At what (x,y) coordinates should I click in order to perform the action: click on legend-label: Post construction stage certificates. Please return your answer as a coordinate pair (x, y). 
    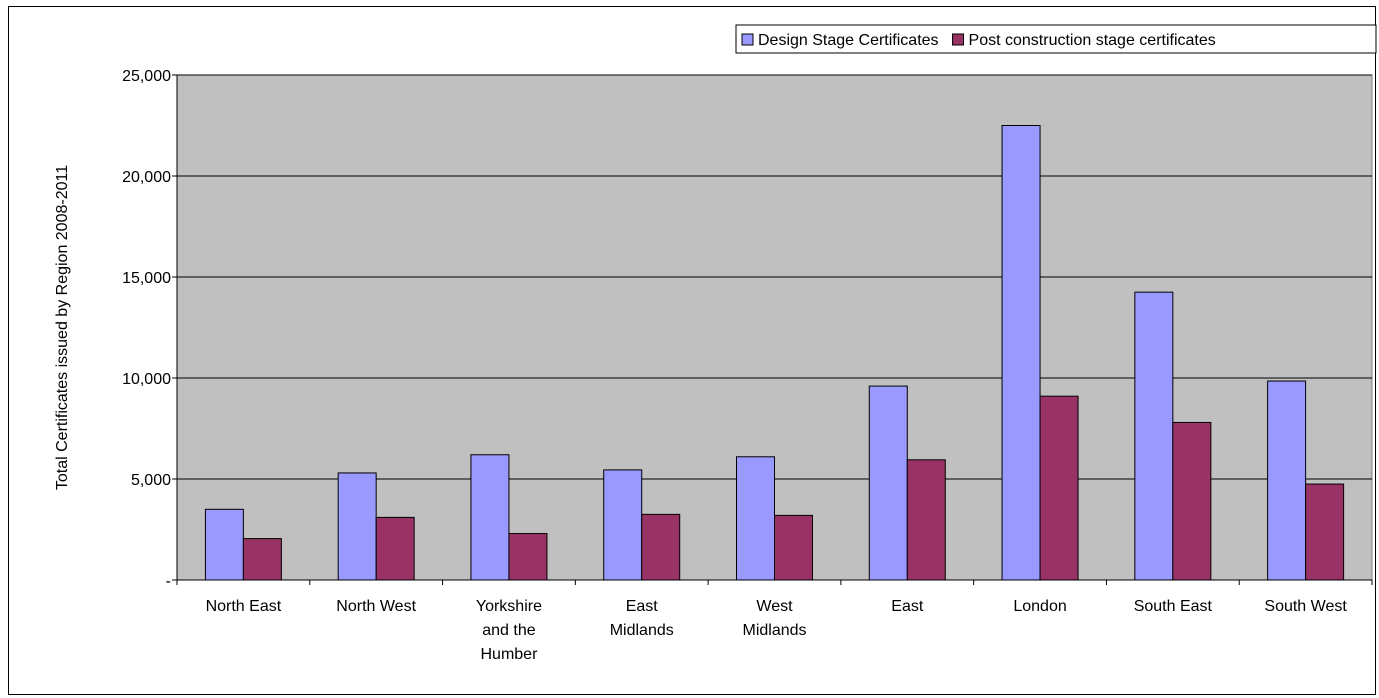
    Looking at the image, I should click on (1092, 40).